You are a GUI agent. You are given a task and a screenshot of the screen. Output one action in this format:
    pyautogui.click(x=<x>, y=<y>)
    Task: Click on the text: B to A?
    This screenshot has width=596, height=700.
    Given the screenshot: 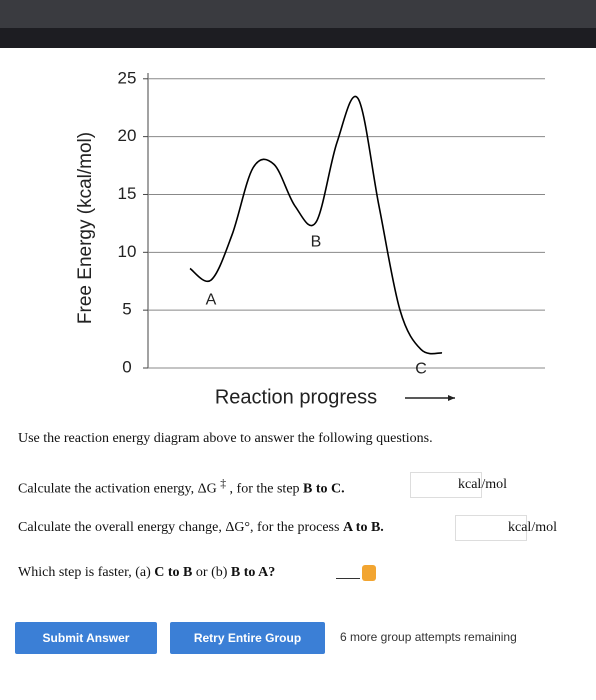 What is the action you would take?
    pyautogui.click(x=253, y=572)
    